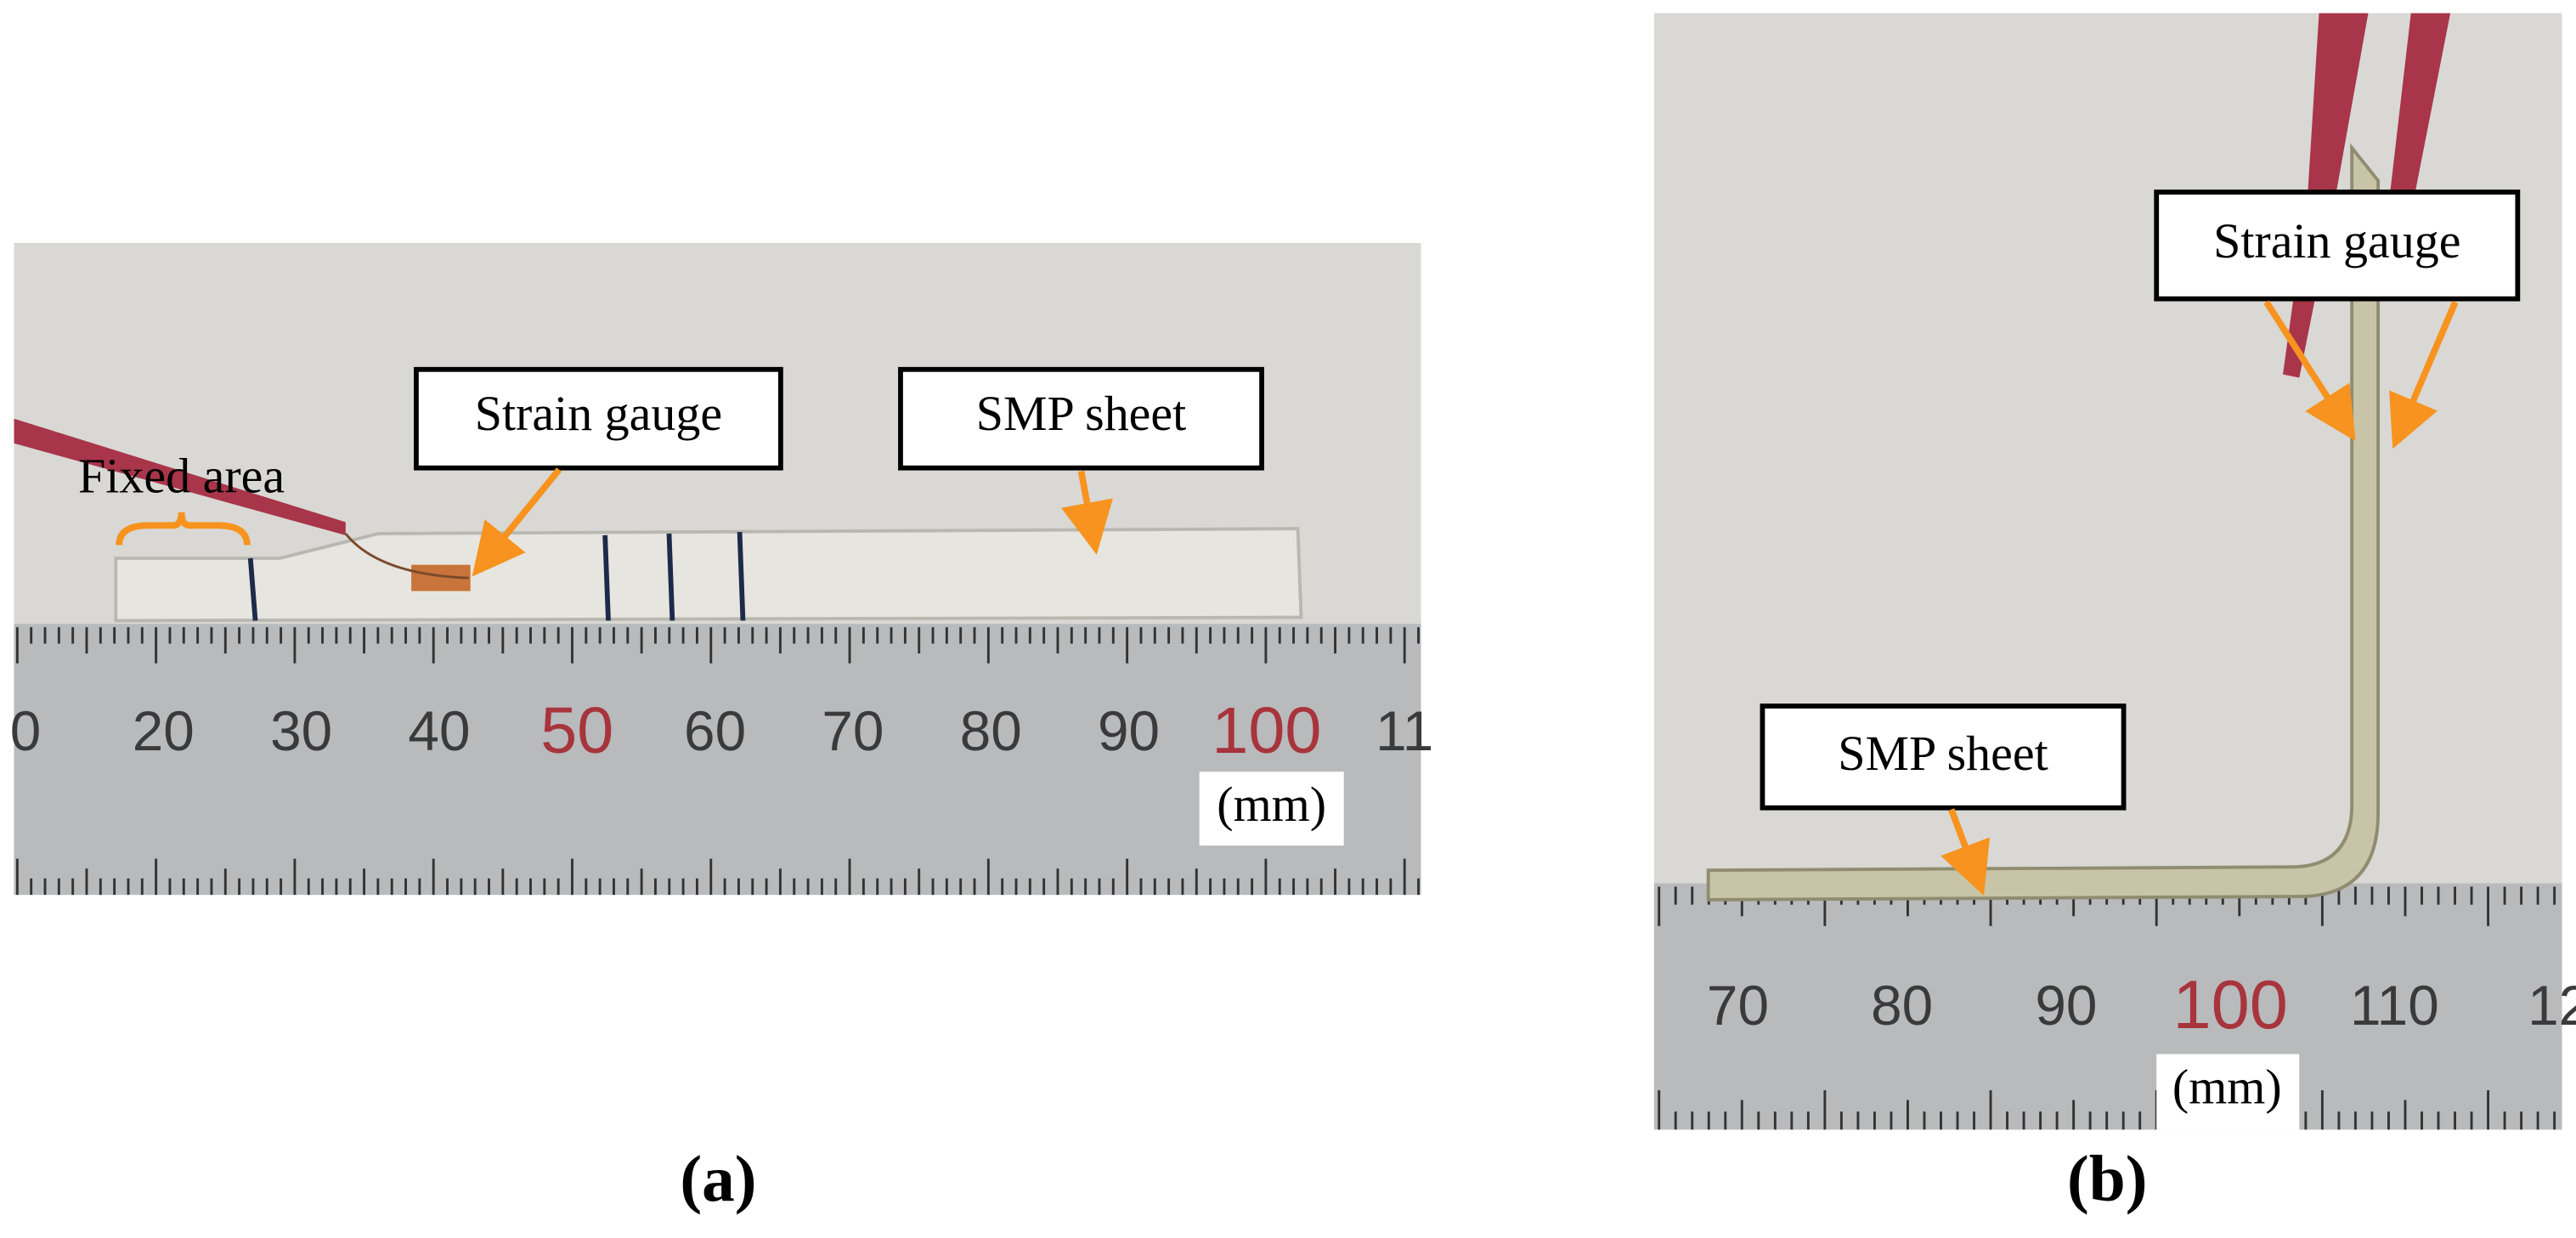 This screenshot has width=2576, height=1238. What do you see at coordinates (439, 731) in the screenshot?
I see `ruler-number: 40` at bounding box center [439, 731].